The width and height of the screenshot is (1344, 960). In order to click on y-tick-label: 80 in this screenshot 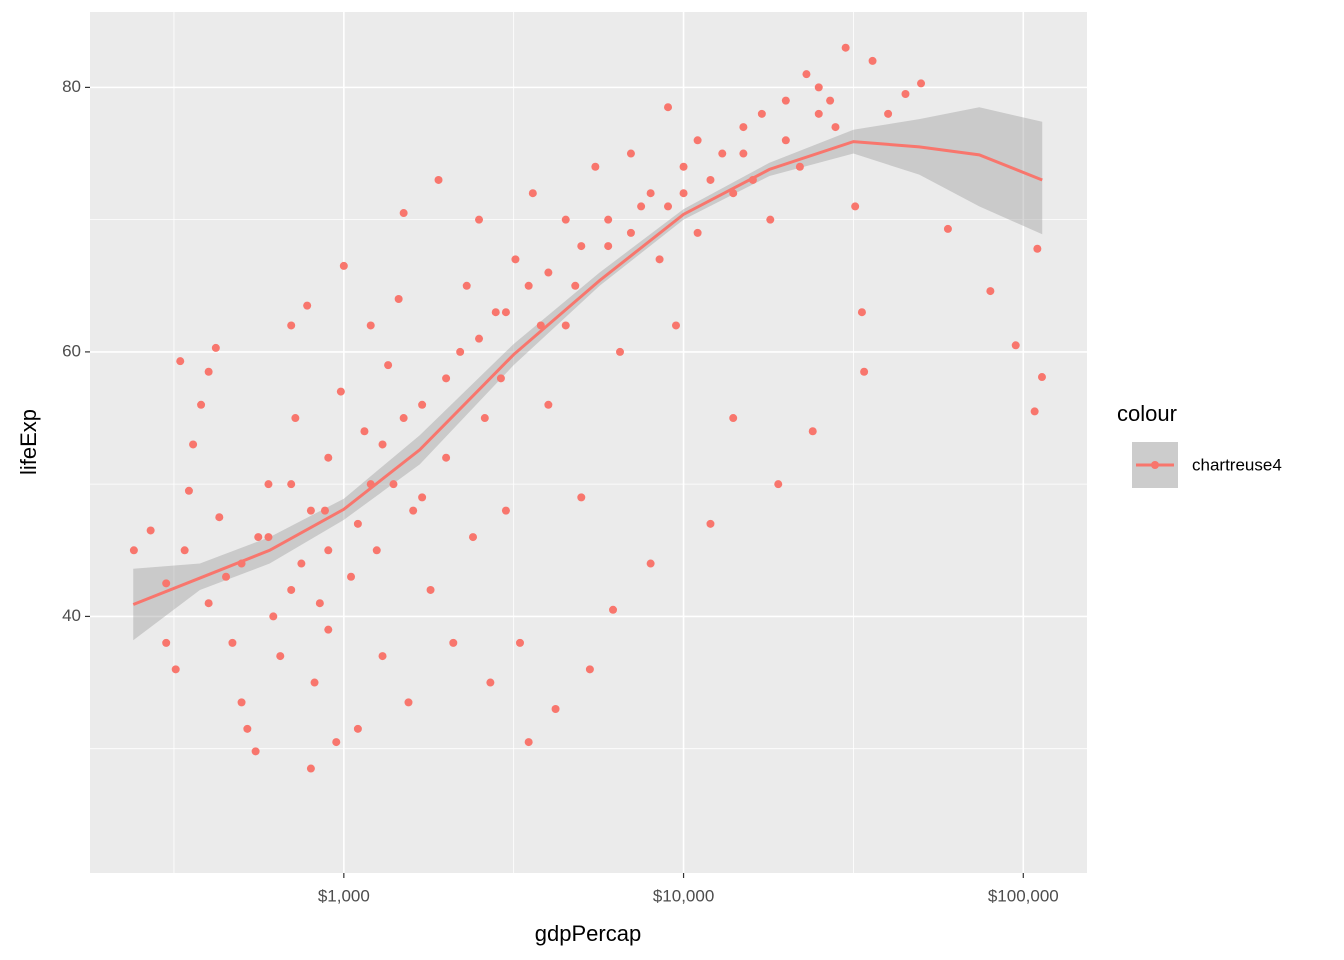, I will do `click(71, 86)`.